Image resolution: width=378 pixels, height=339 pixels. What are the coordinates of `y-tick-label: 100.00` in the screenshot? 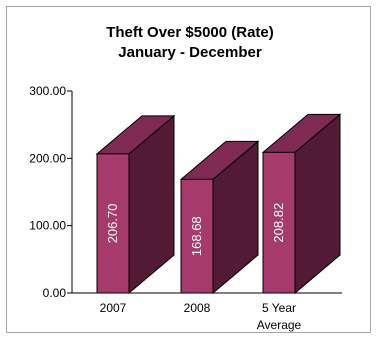 It's located at (47, 226).